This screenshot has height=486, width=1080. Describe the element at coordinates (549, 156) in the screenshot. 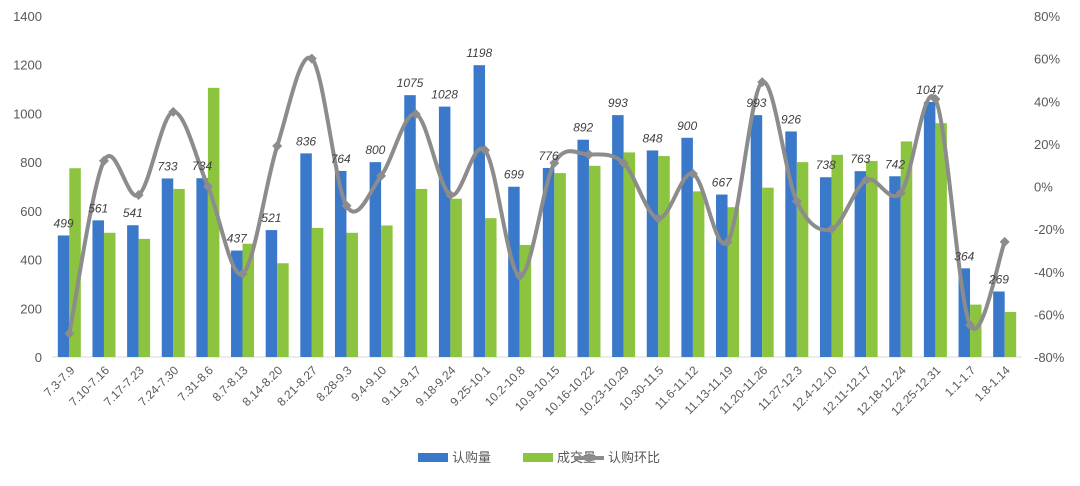

I see `data-label: 776` at that location.